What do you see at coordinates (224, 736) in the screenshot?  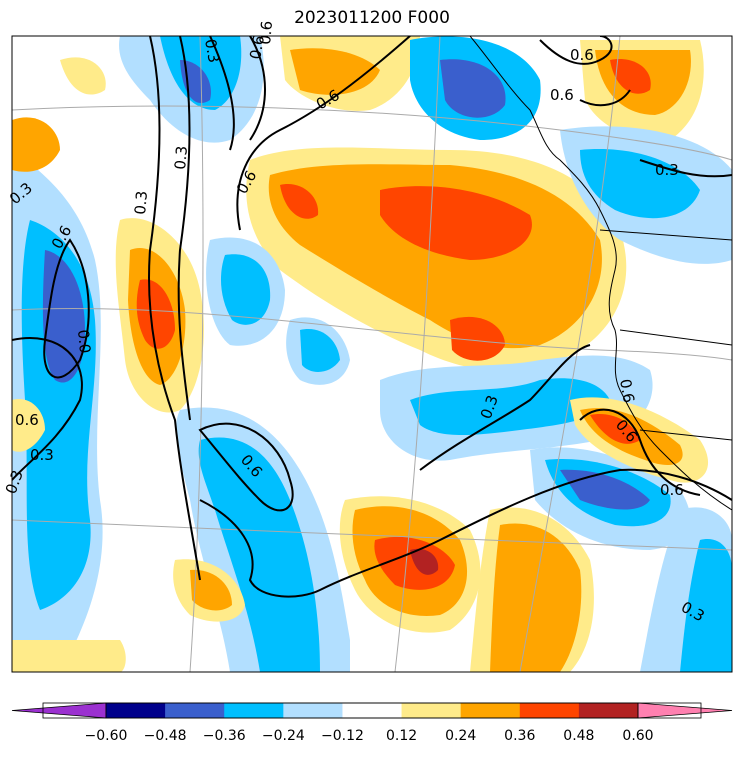 I see `colorbar-tick-label: −0.36` at bounding box center [224, 736].